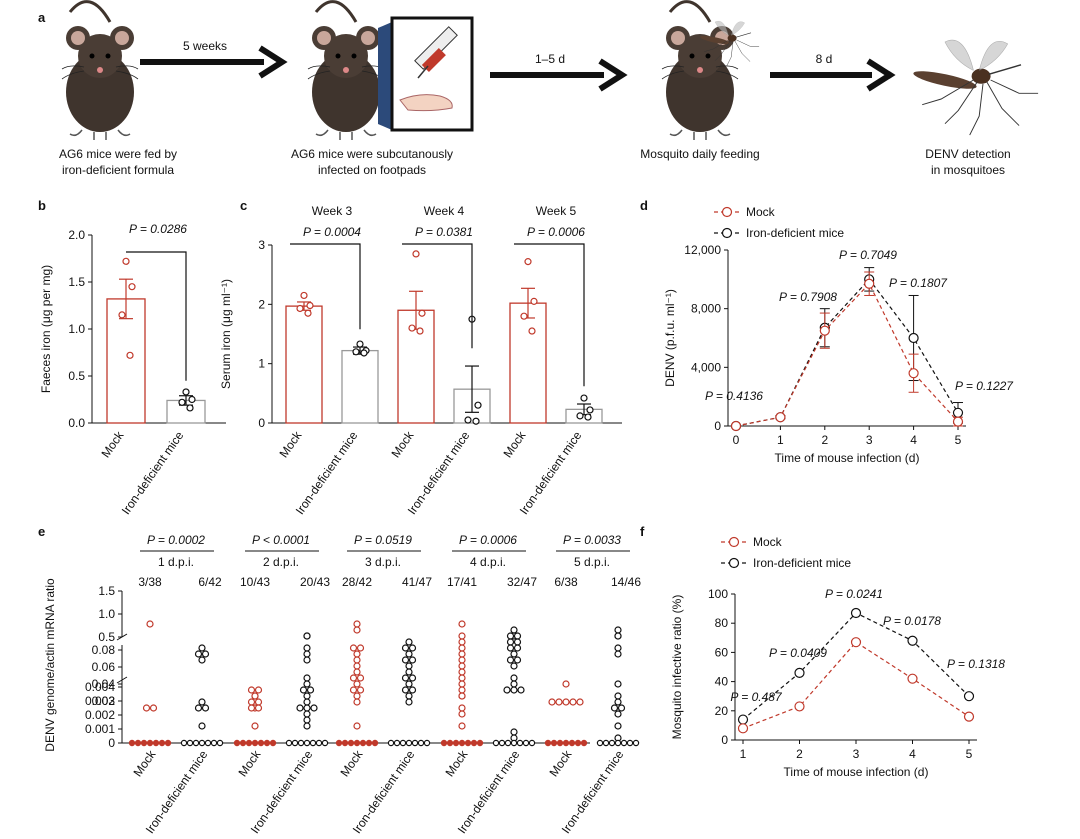 The image size is (1080, 839). Describe the element at coordinates (700, 92) in the screenshot. I see `mouse-body` at that location.